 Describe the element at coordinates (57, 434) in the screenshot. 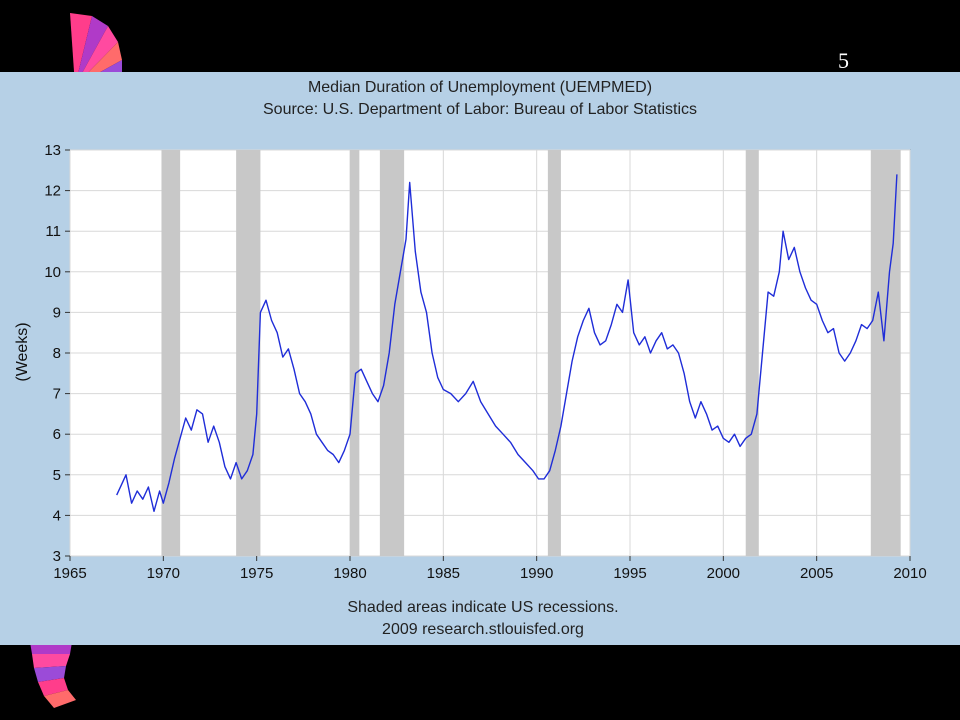

I see `y-tick-label: 6` at that location.